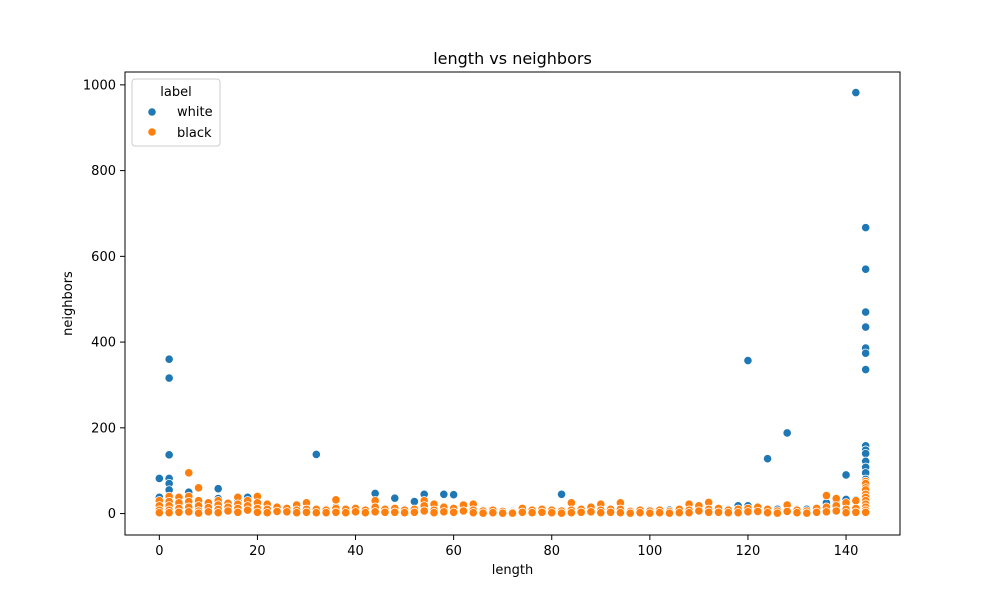  Describe the element at coordinates (104, 300) in the screenshot. I see `y-axis: 0 200 400 600 800 1000` at that location.